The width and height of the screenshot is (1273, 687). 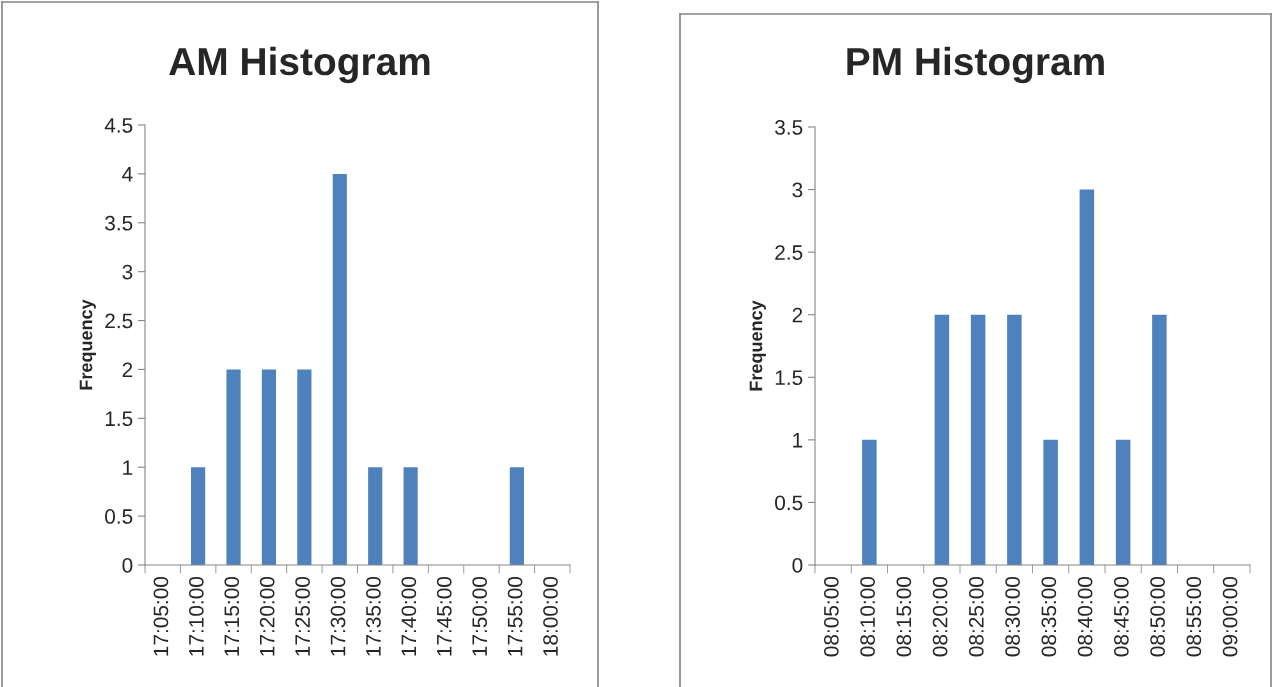 What do you see at coordinates (515, 616) in the screenshot?
I see `x-tick-label: 17:55:00` at bounding box center [515, 616].